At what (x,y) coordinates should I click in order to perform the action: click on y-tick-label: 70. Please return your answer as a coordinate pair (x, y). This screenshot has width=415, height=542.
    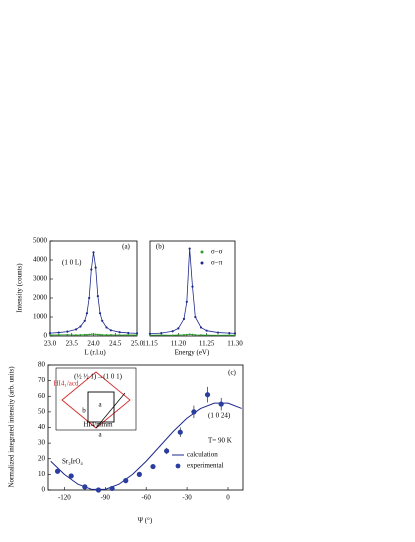
    Looking at the image, I should click on (42, 380).